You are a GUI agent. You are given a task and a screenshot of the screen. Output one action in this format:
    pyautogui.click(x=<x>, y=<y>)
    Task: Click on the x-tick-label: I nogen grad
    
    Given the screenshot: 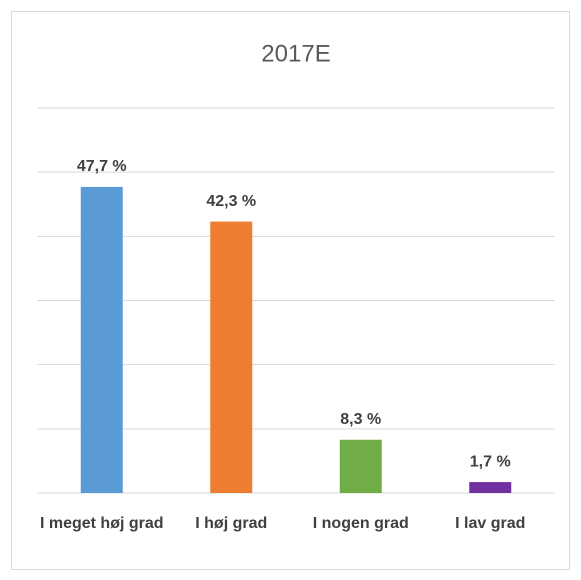 What is the action you would take?
    pyautogui.click(x=360, y=523)
    